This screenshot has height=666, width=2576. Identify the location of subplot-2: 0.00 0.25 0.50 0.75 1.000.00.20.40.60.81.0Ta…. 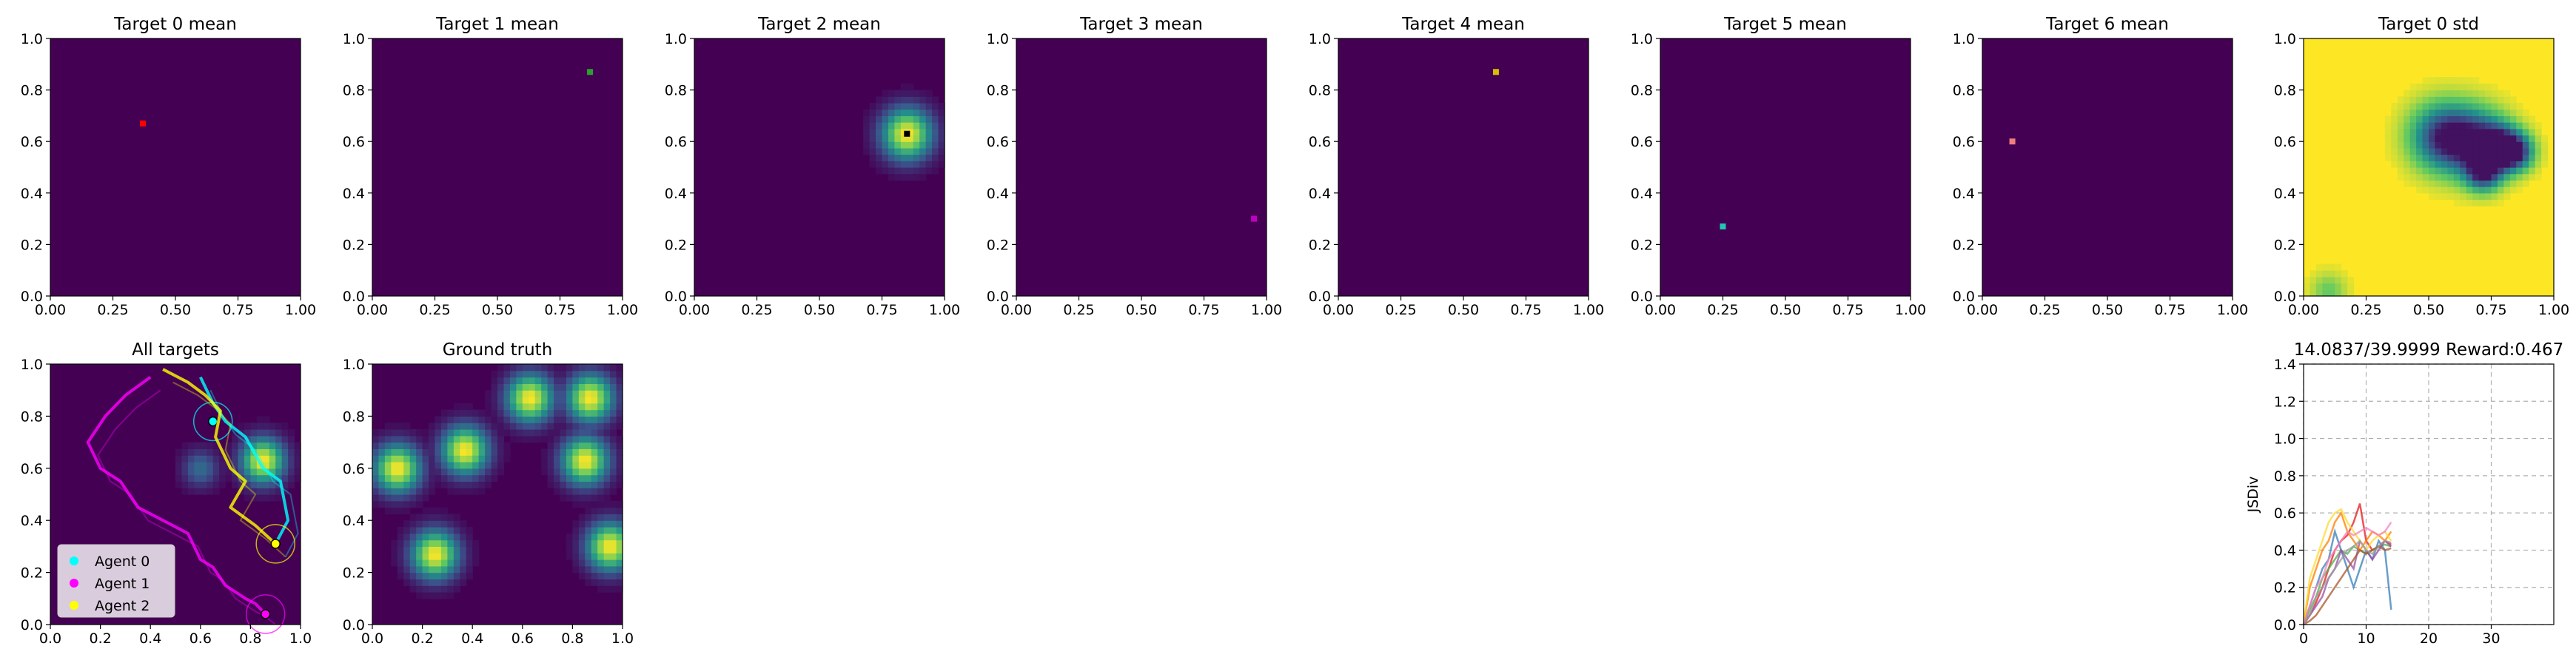
(812, 166).